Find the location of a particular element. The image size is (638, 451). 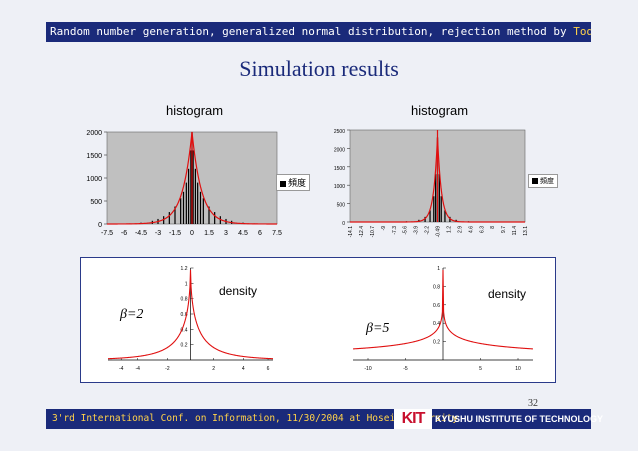

header-by: by is located at coordinates (560, 31).